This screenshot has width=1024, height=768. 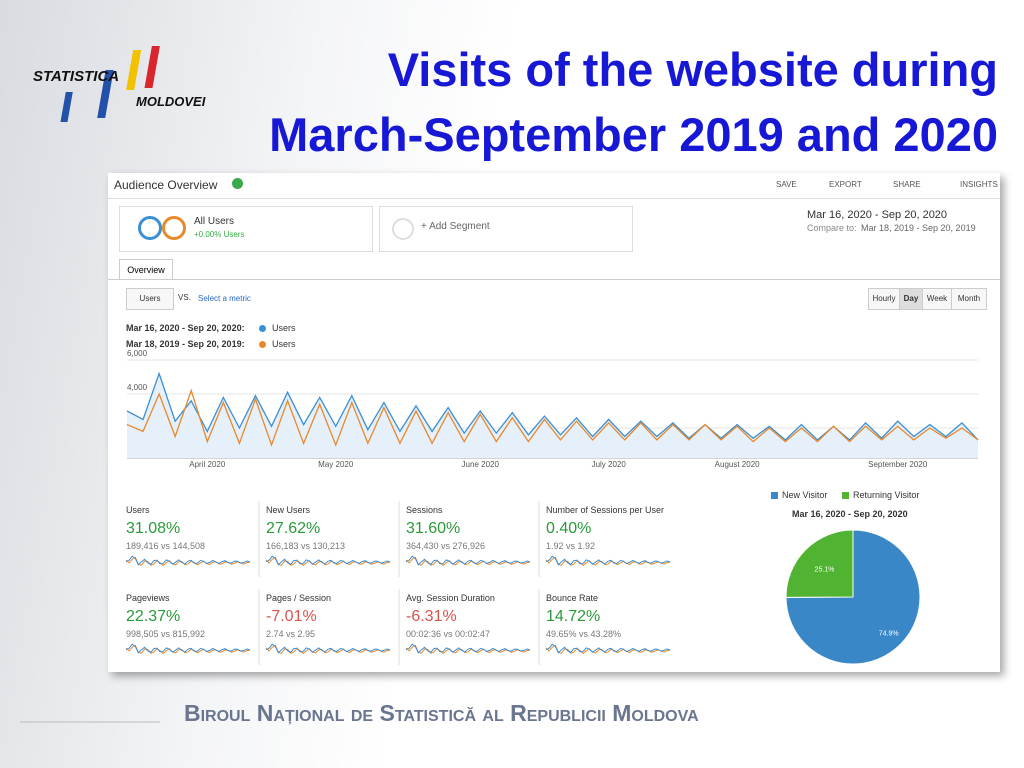 I want to click on y-tick-label: 4,000, so click(x=137, y=387).